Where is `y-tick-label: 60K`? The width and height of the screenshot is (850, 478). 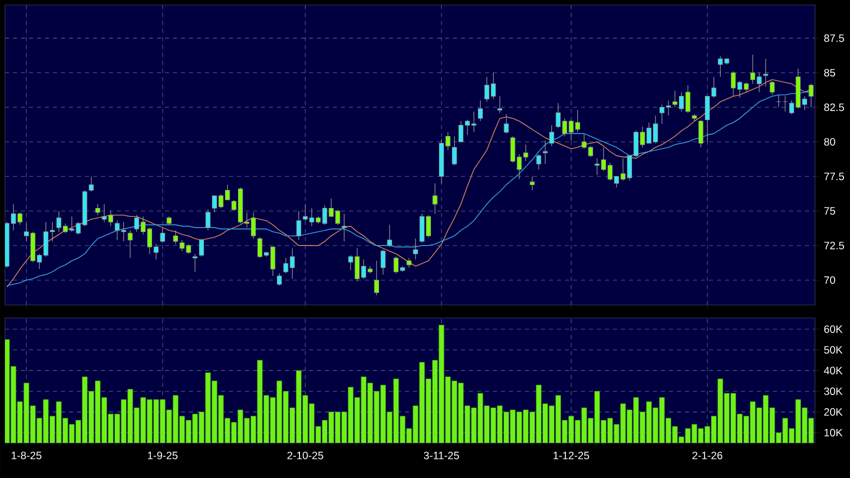
y-tick-label: 60K is located at coordinates (833, 329).